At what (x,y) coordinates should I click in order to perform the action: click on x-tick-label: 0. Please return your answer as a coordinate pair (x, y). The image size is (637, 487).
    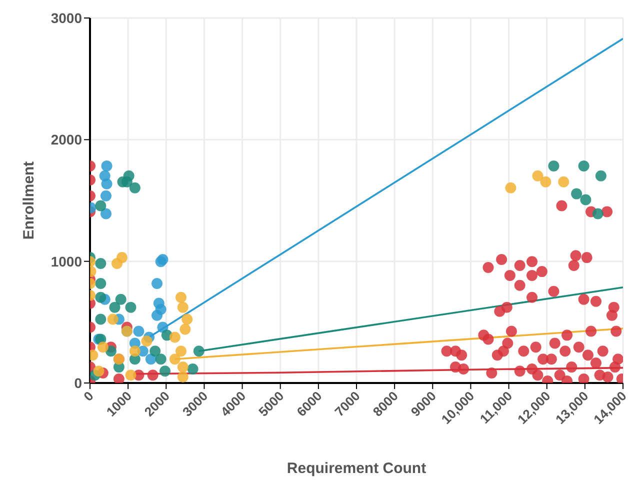
    Looking at the image, I should click on (88, 396).